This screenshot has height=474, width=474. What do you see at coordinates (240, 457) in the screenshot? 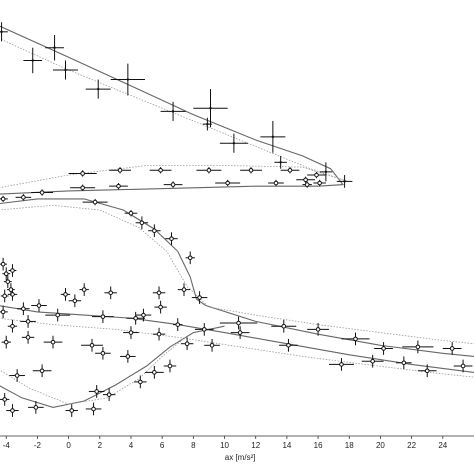
I see `x-axis-label: ax [m/s²]` at bounding box center [240, 457].